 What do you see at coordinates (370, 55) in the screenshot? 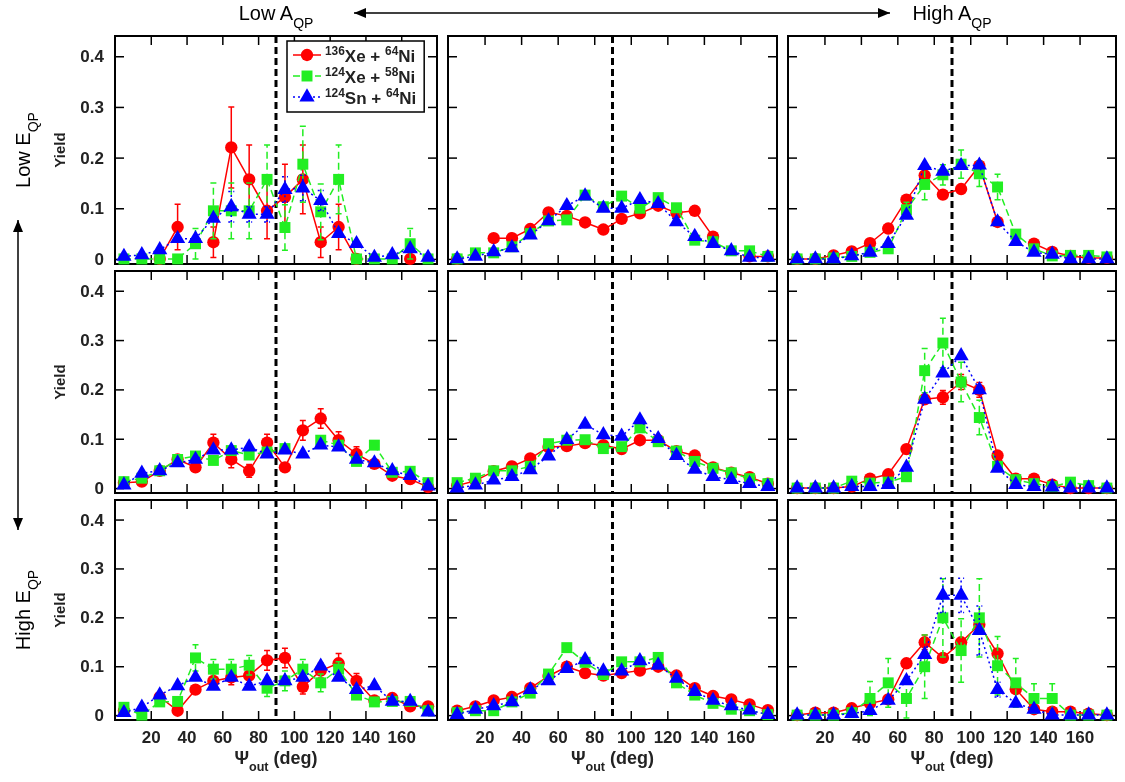
I see `legend-label: $^{136}$Xe + $^{64}$Ni` at bounding box center [370, 55].